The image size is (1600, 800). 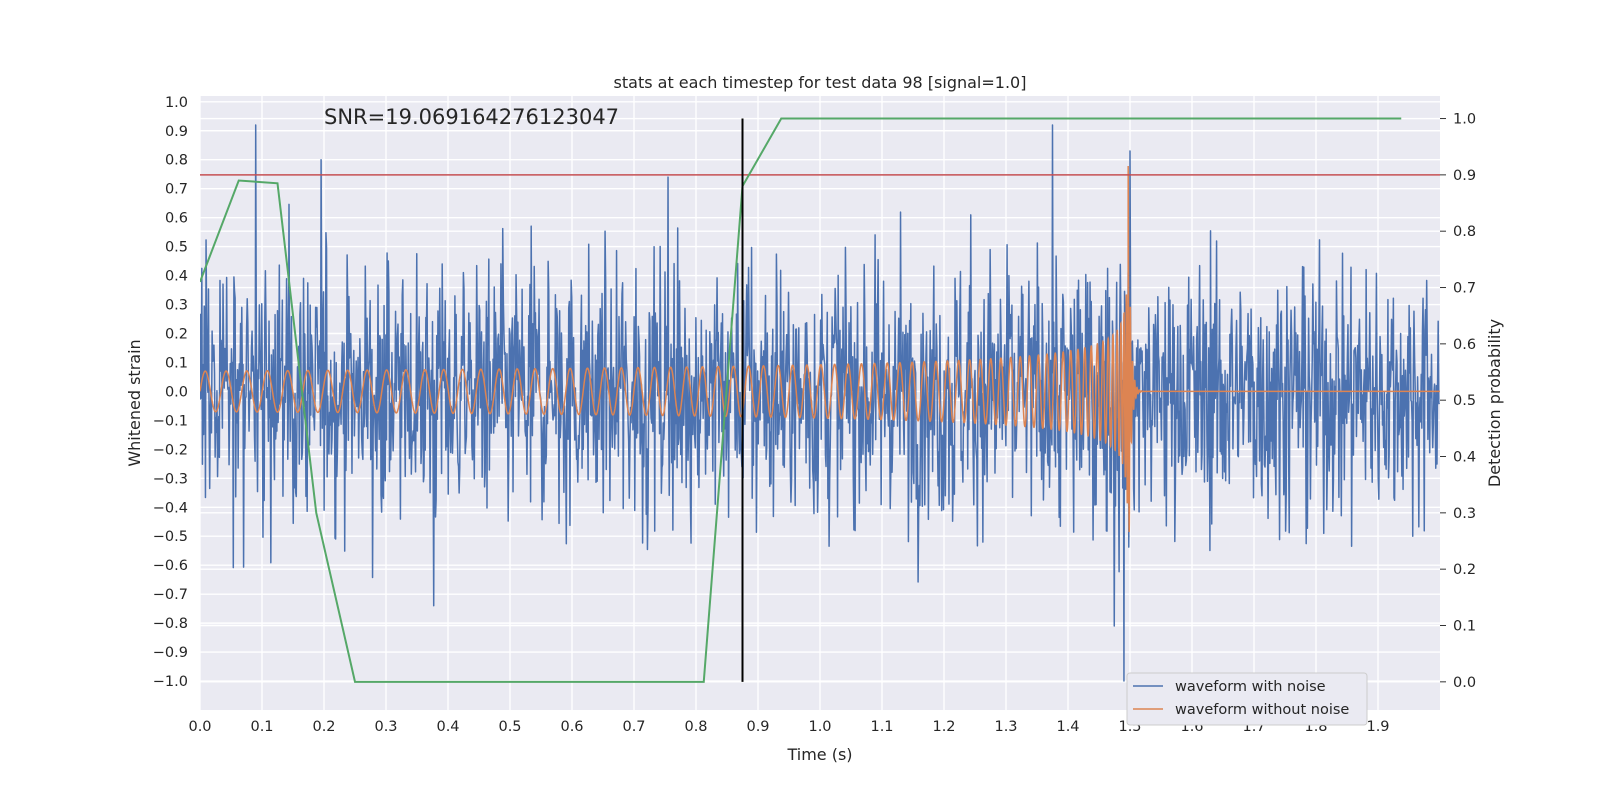 What do you see at coordinates (509, 727) in the screenshot?
I see `x-tick-label: 0.5` at bounding box center [509, 727].